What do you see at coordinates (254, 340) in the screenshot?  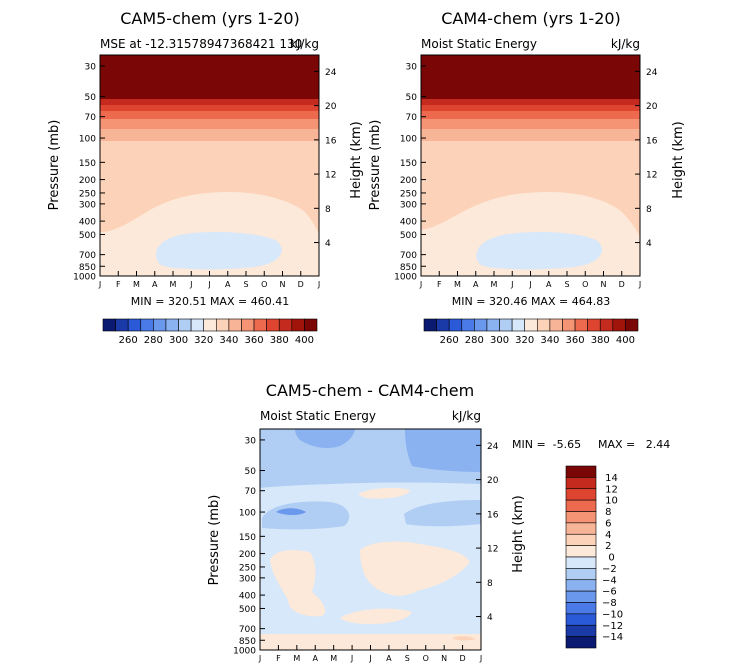 I see `colorbar-label: 360` at bounding box center [254, 340].